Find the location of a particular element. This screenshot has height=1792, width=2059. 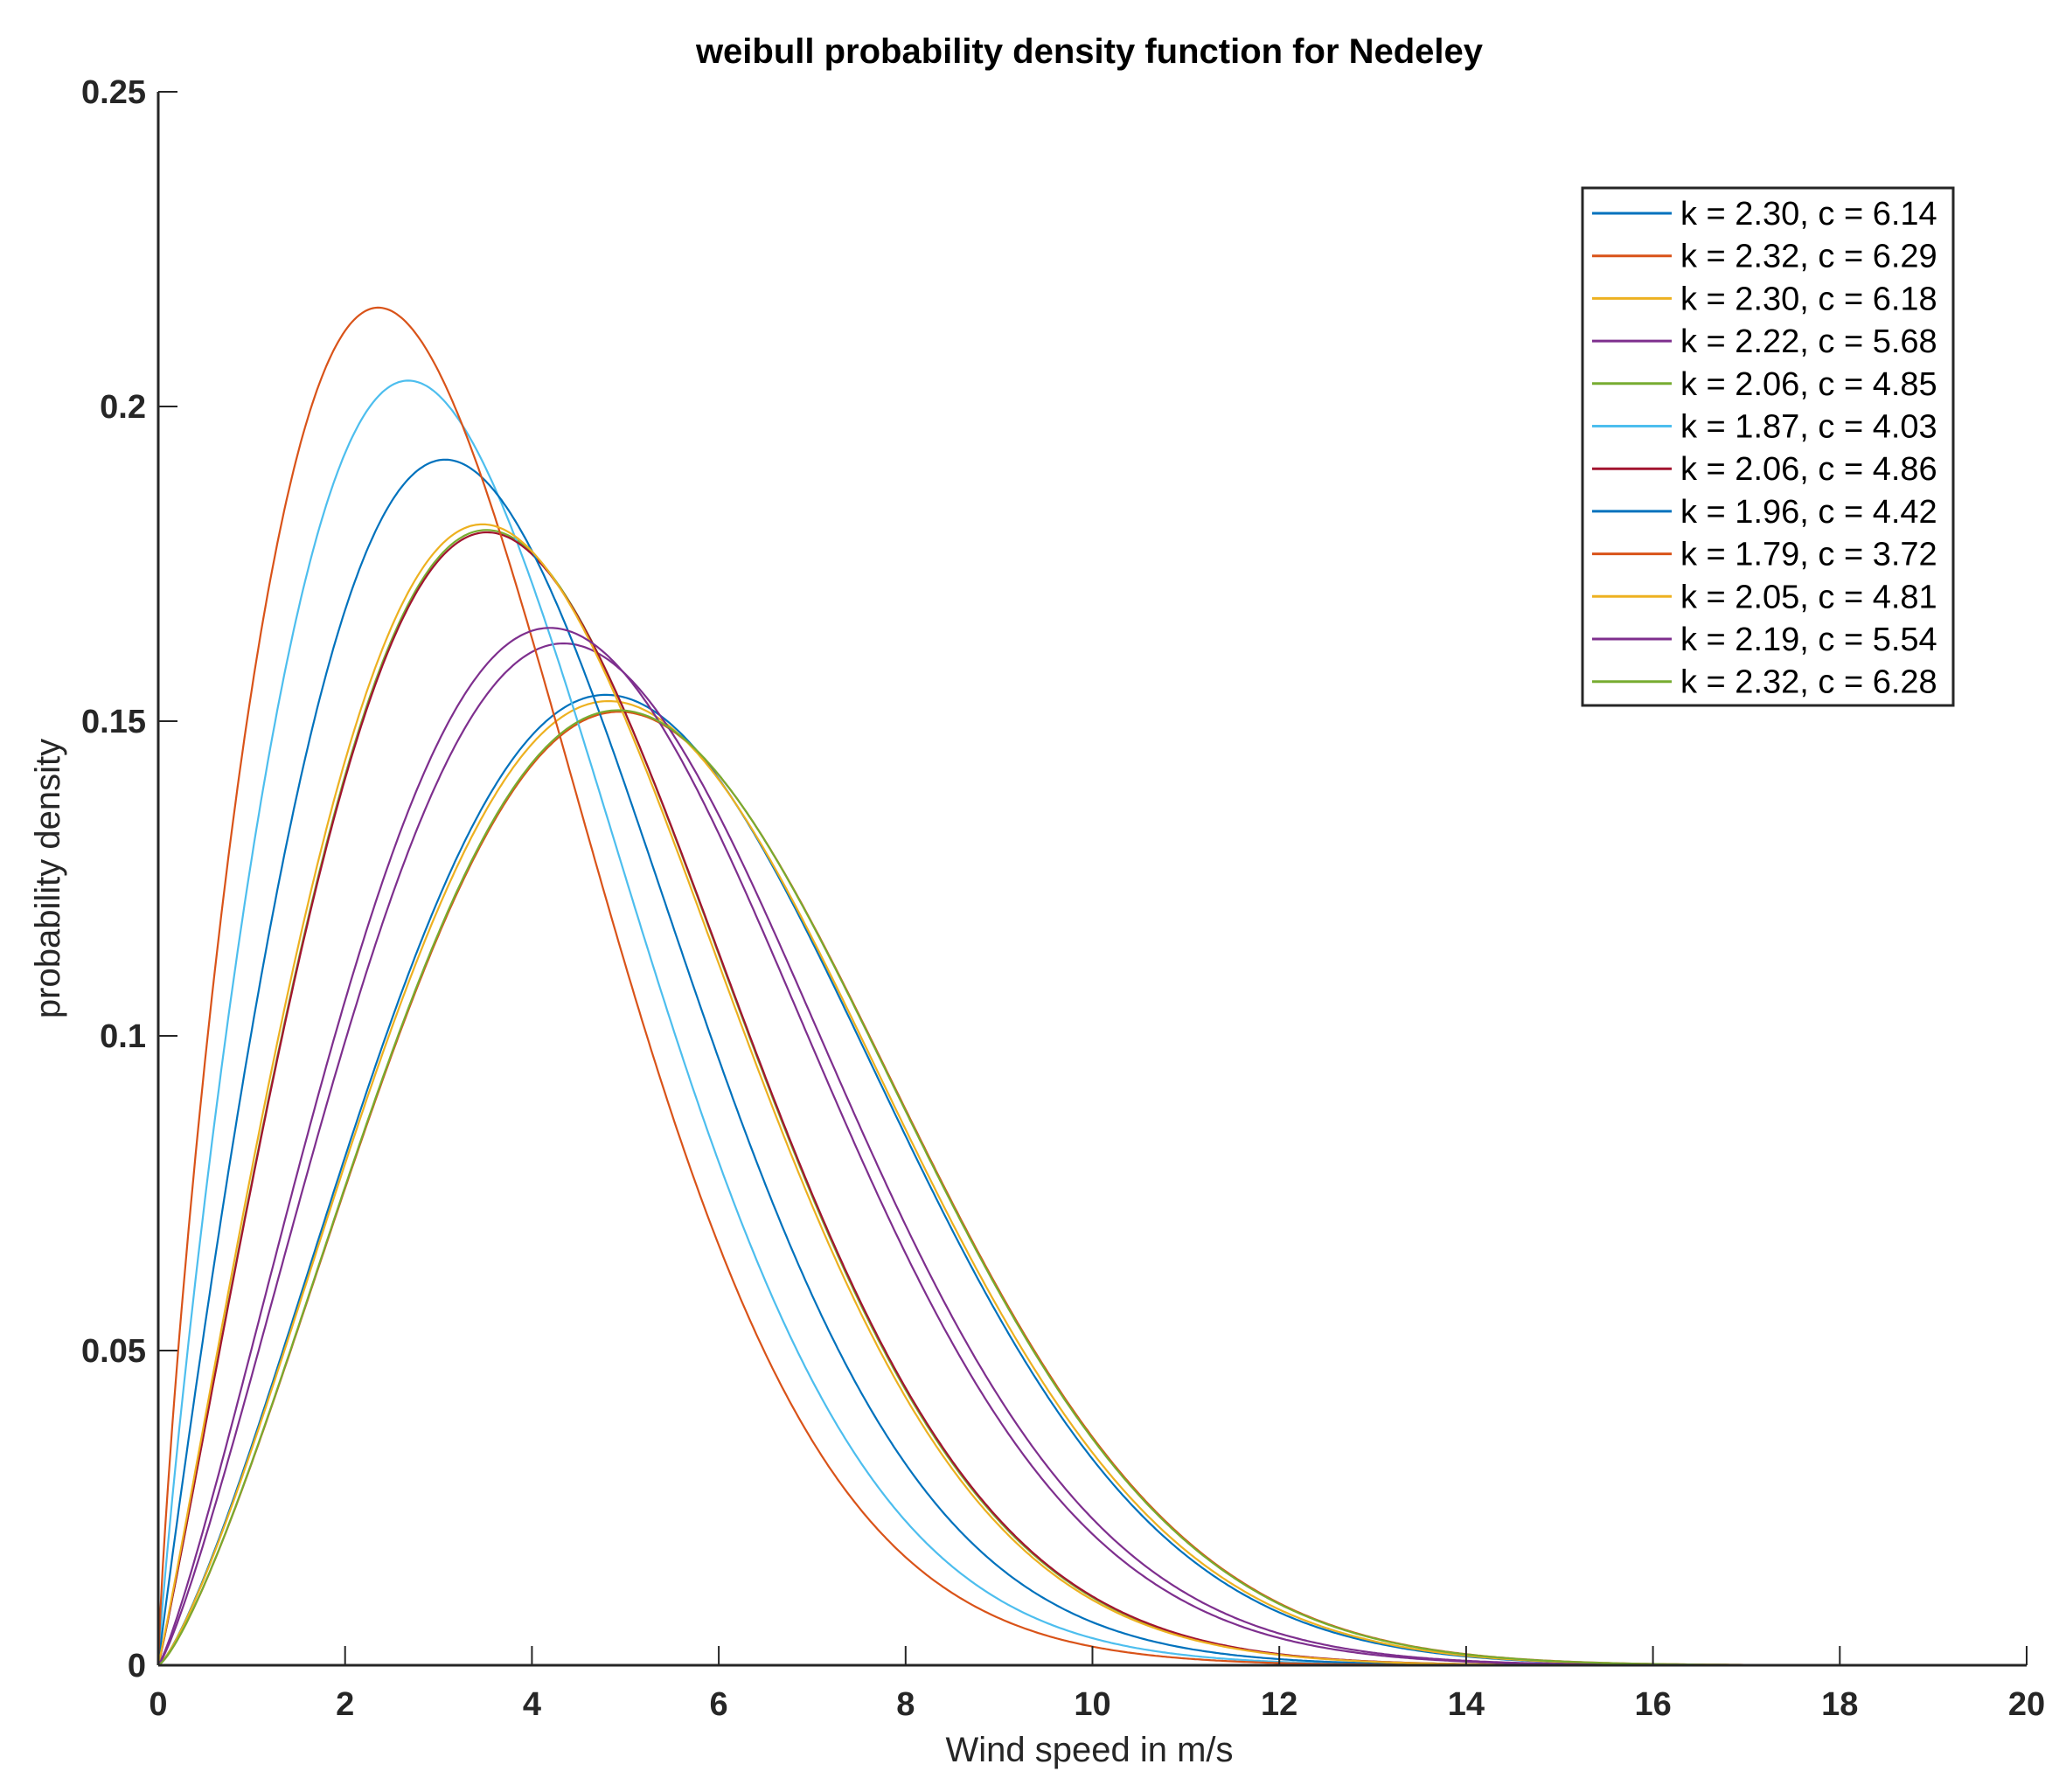

y-ticks: 0 0.05 0.1 0.15 0.2 0.25 is located at coordinates (129, 879).